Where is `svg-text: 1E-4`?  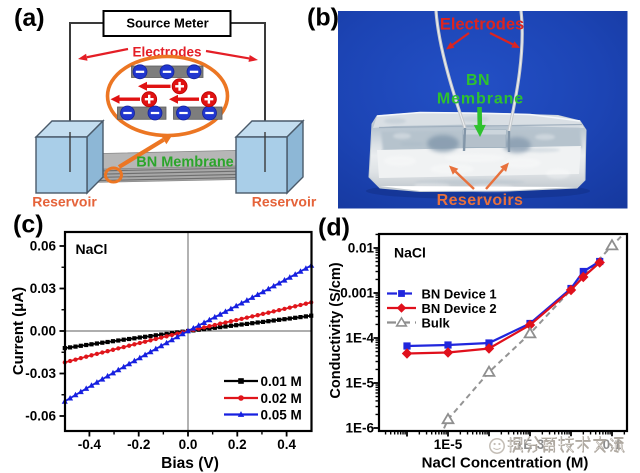 svg-text: 1E-4 is located at coordinates (359, 338).